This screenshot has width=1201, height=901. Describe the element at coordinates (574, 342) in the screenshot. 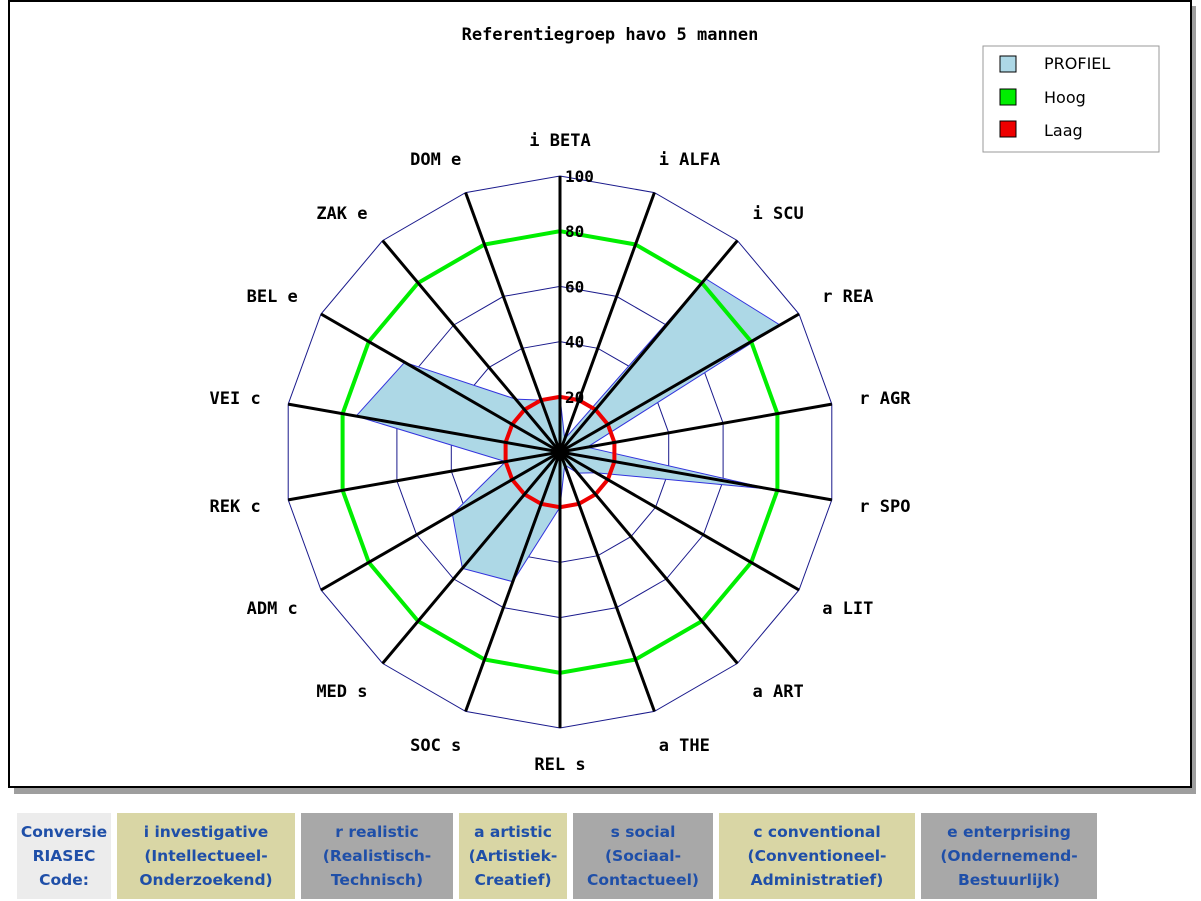

I see `tick-label: 40` at that location.